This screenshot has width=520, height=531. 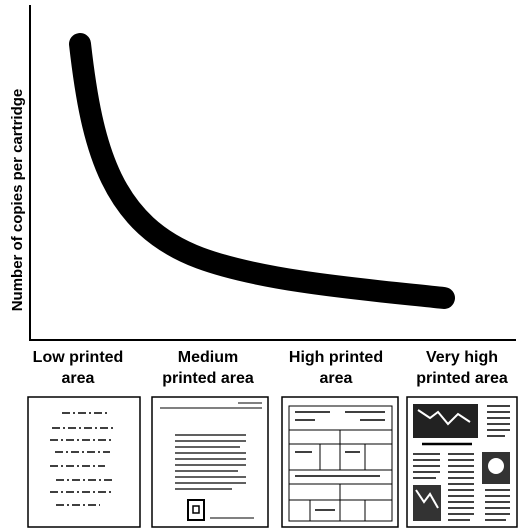 I want to click on category-label: Very high, so click(x=462, y=357).